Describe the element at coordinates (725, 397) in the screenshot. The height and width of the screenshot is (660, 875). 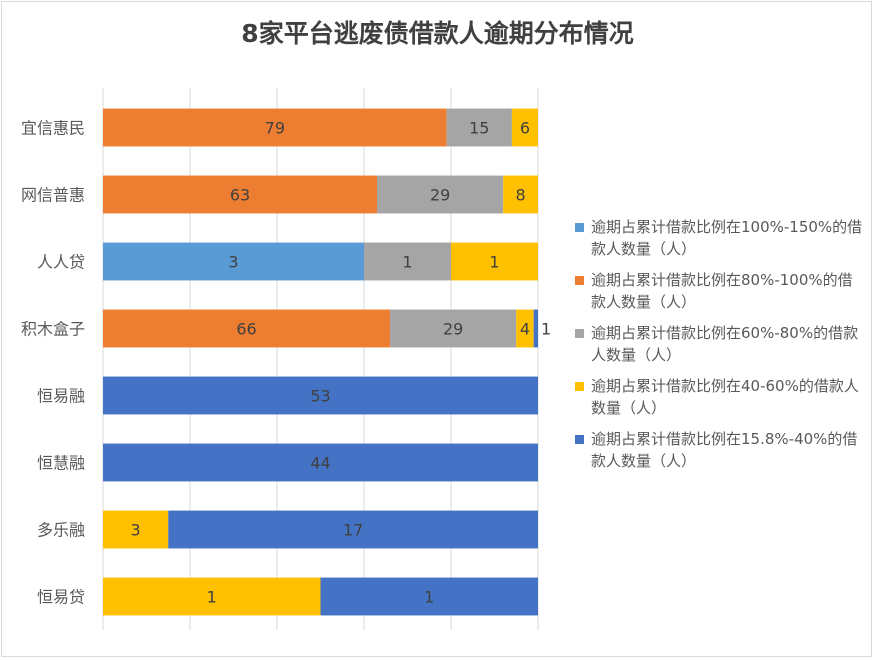
I see `legend-label: 逾期占累计借款比例在40-60%的借款人数量（人）` at that location.